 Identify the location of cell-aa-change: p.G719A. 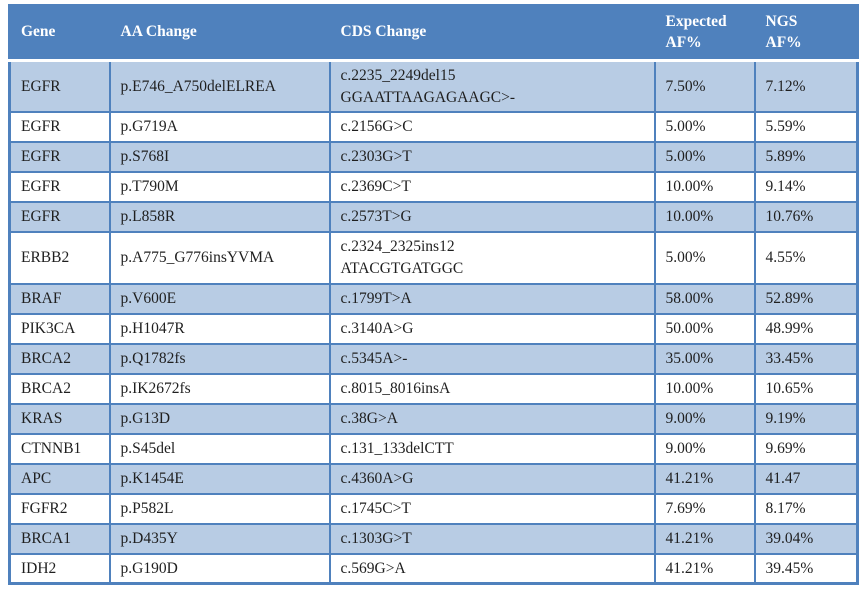
(219, 127).